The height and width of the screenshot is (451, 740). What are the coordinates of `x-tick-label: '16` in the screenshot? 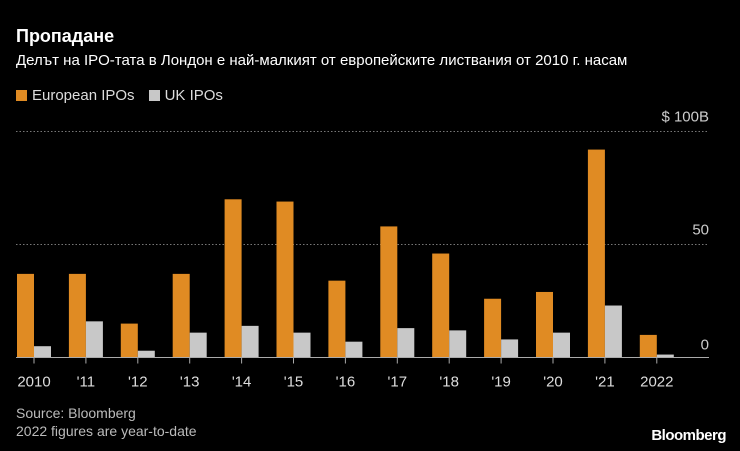 It's located at (346, 382).